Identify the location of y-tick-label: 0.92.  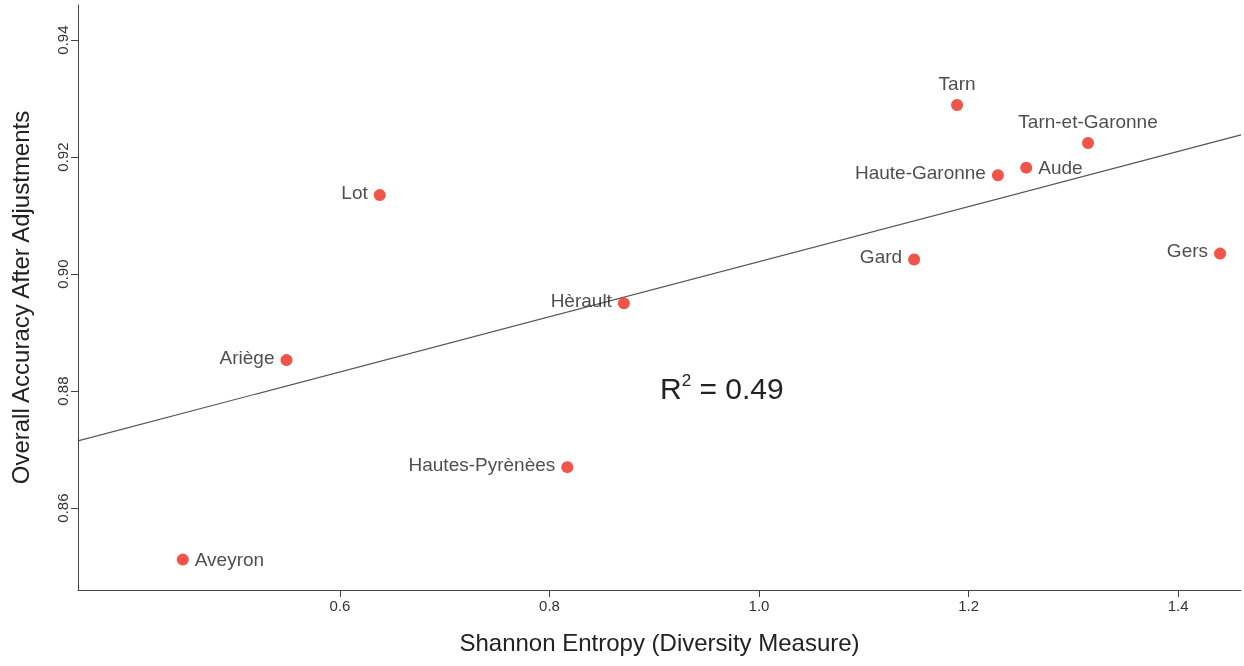
(62, 157).